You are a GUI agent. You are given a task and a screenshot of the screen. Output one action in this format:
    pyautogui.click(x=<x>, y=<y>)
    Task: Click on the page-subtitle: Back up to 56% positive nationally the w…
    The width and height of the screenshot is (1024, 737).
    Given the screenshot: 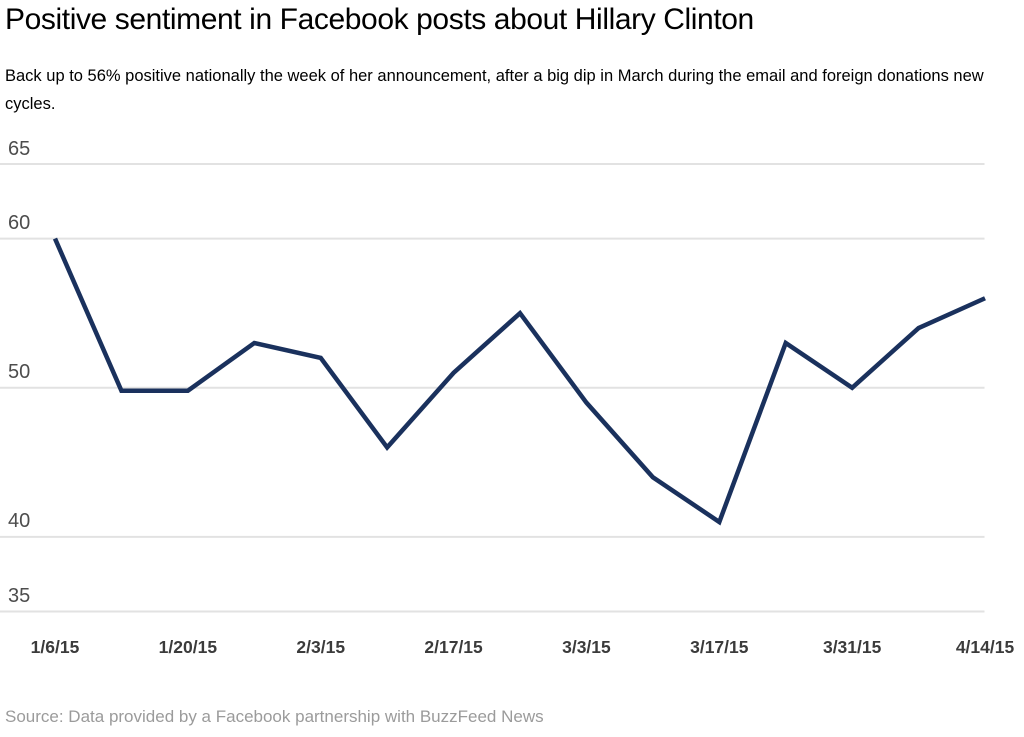 What is the action you would take?
    pyautogui.click(x=494, y=90)
    